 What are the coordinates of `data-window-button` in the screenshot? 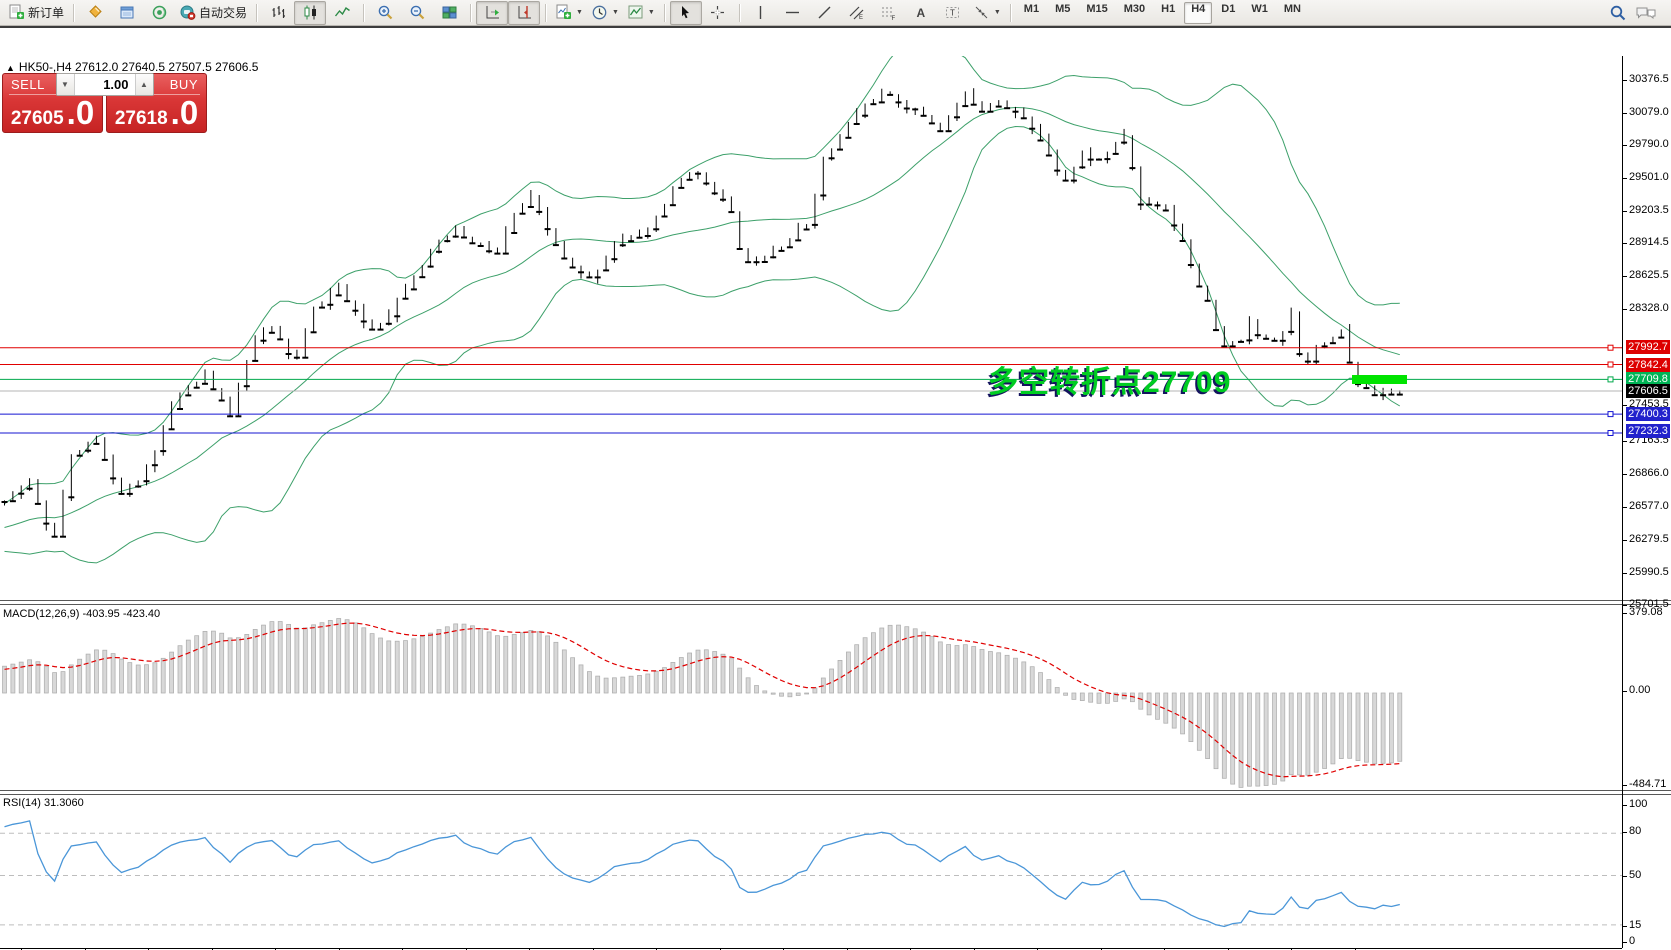 It's located at (127, 13).